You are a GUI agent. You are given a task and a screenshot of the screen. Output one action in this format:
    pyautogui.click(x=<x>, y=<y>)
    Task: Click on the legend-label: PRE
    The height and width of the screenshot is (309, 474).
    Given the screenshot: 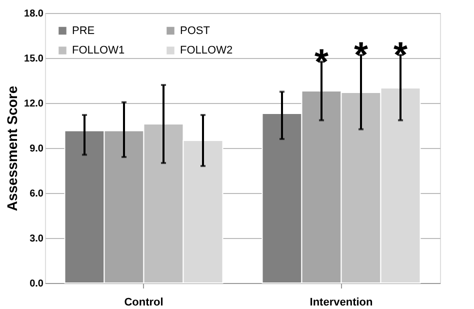 What is the action you would take?
    pyautogui.click(x=83, y=30)
    